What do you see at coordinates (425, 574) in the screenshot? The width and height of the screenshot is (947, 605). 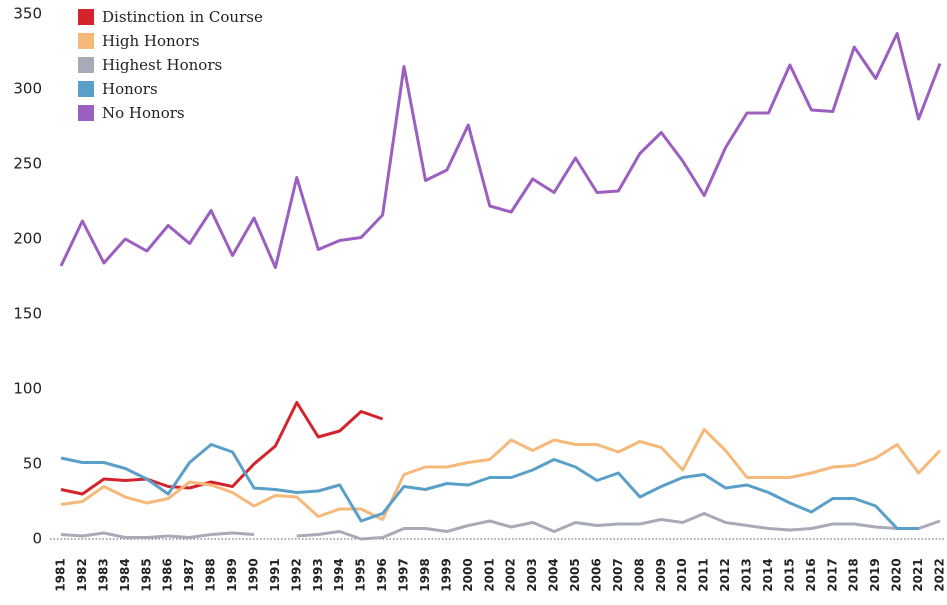 I see `x-tick-label: 1998` at bounding box center [425, 574].